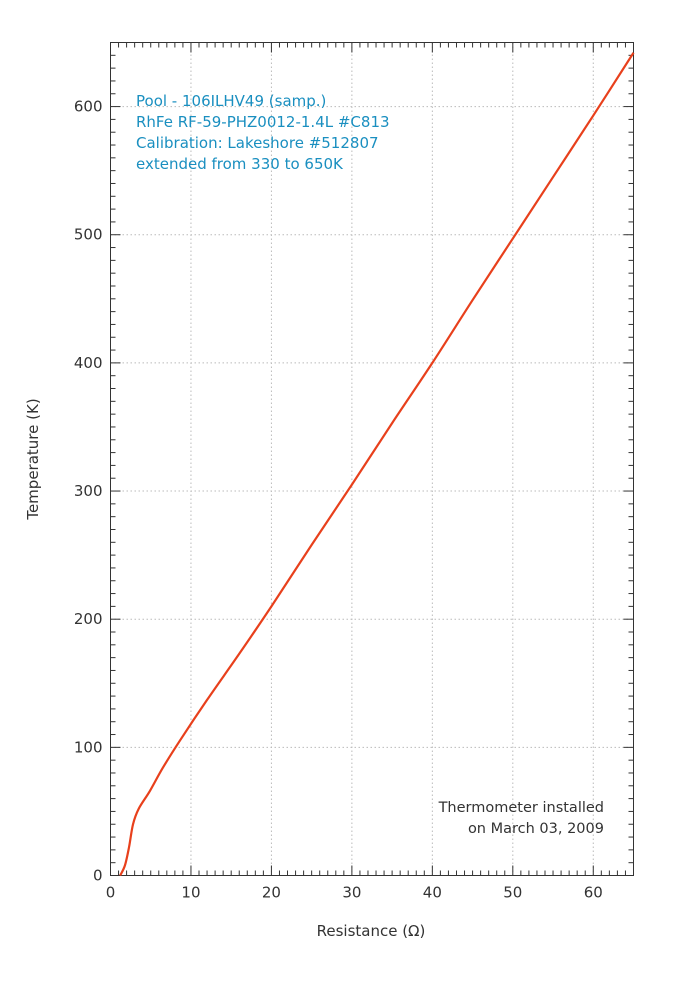 The height and width of the screenshot is (990, 700). I want to click on x-tick-label: 50, so click(512, 893).